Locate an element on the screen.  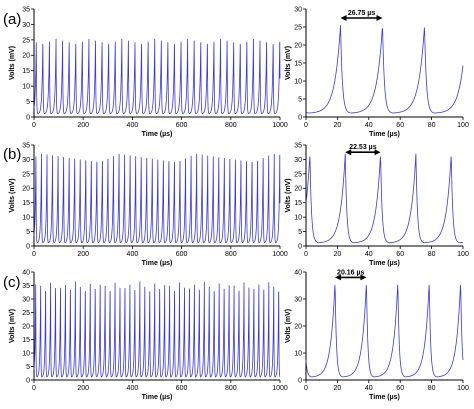
period-annotation: 20.16 µs is located at coordinates (350, 272).